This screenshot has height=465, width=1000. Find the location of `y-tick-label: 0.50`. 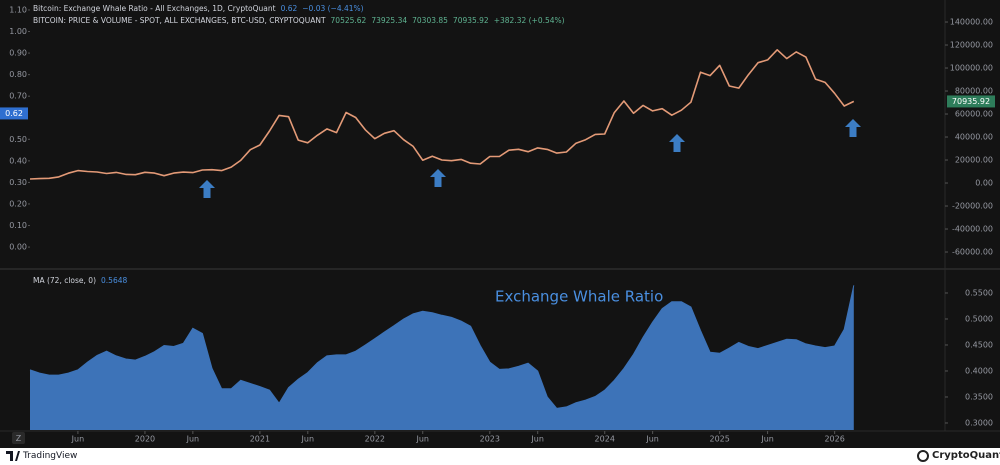

y-tick-label: 0.50 is located at coordinates (18, 139).